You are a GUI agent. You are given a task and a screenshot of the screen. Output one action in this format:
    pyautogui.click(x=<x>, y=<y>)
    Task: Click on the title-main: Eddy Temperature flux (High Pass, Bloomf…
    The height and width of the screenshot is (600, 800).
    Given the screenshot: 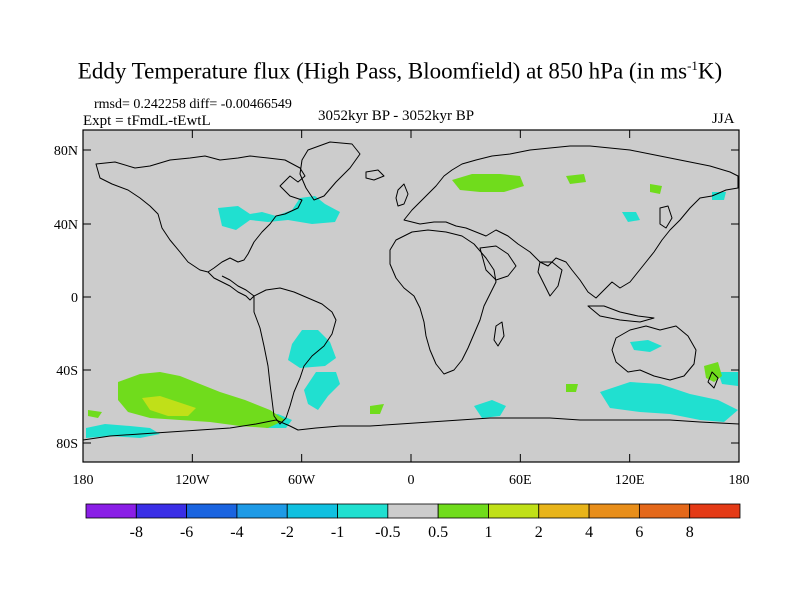 What is the action you would take?
    pyautogui.click(x=382, y=71)
    